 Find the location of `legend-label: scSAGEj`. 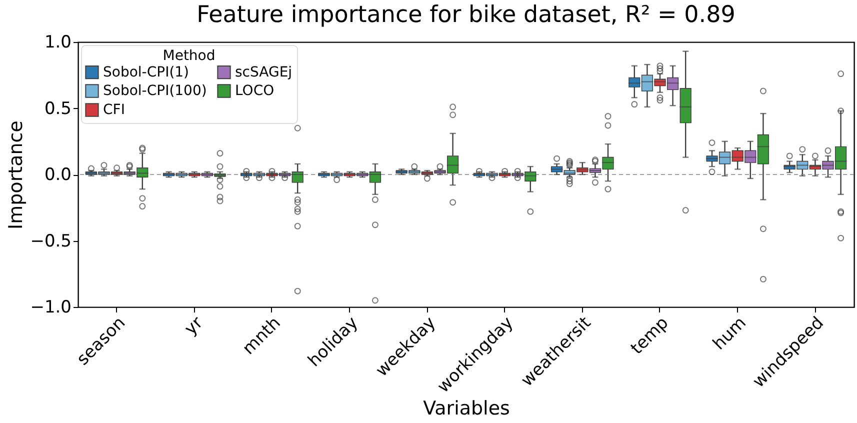

legend-label: scSAGEj is located at coordinates (263, 72).